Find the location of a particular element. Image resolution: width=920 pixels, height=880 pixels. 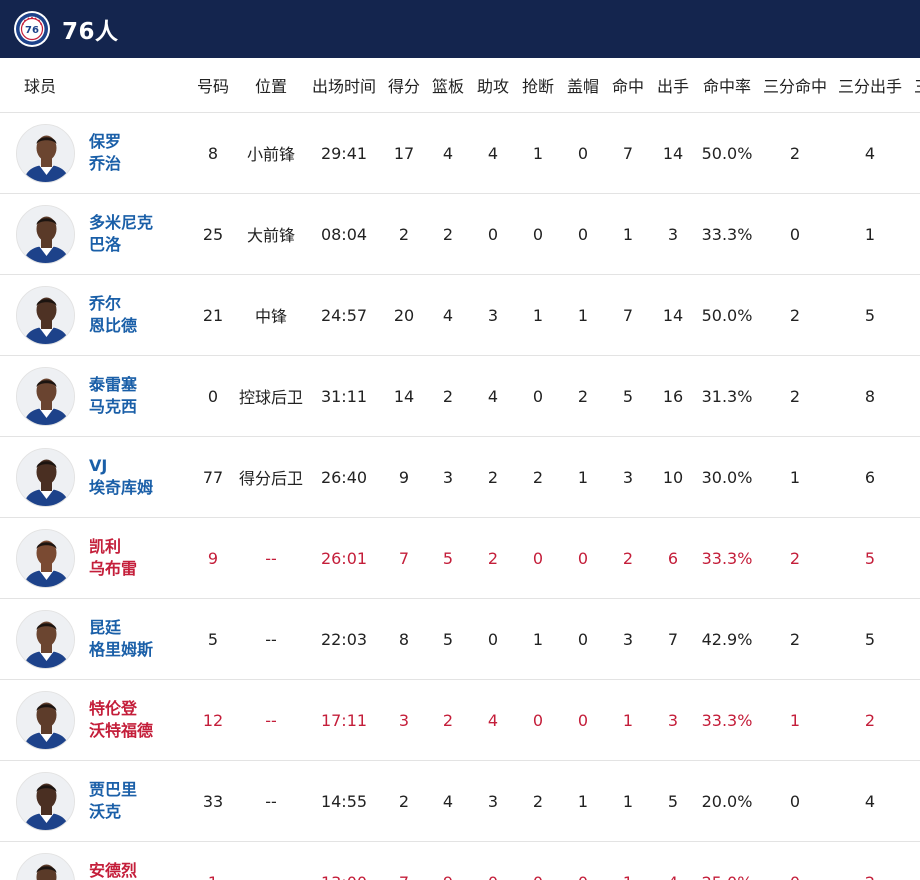

player-cell: 特伦登 沃特福德 is located at coordinates (95, 720).